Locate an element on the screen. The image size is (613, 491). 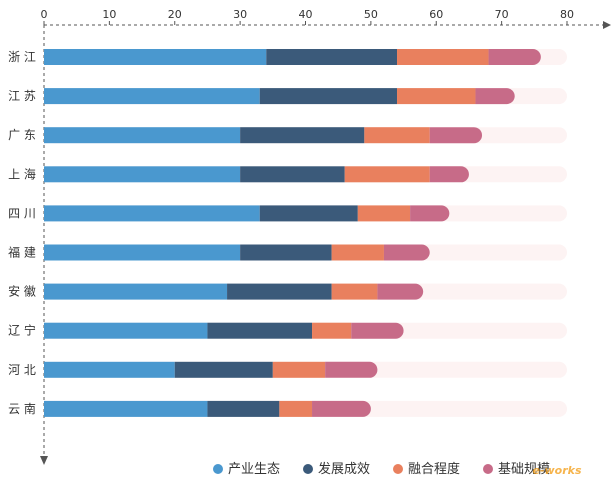
legend-label: 基础规模 is located at coordinates (524, 469).